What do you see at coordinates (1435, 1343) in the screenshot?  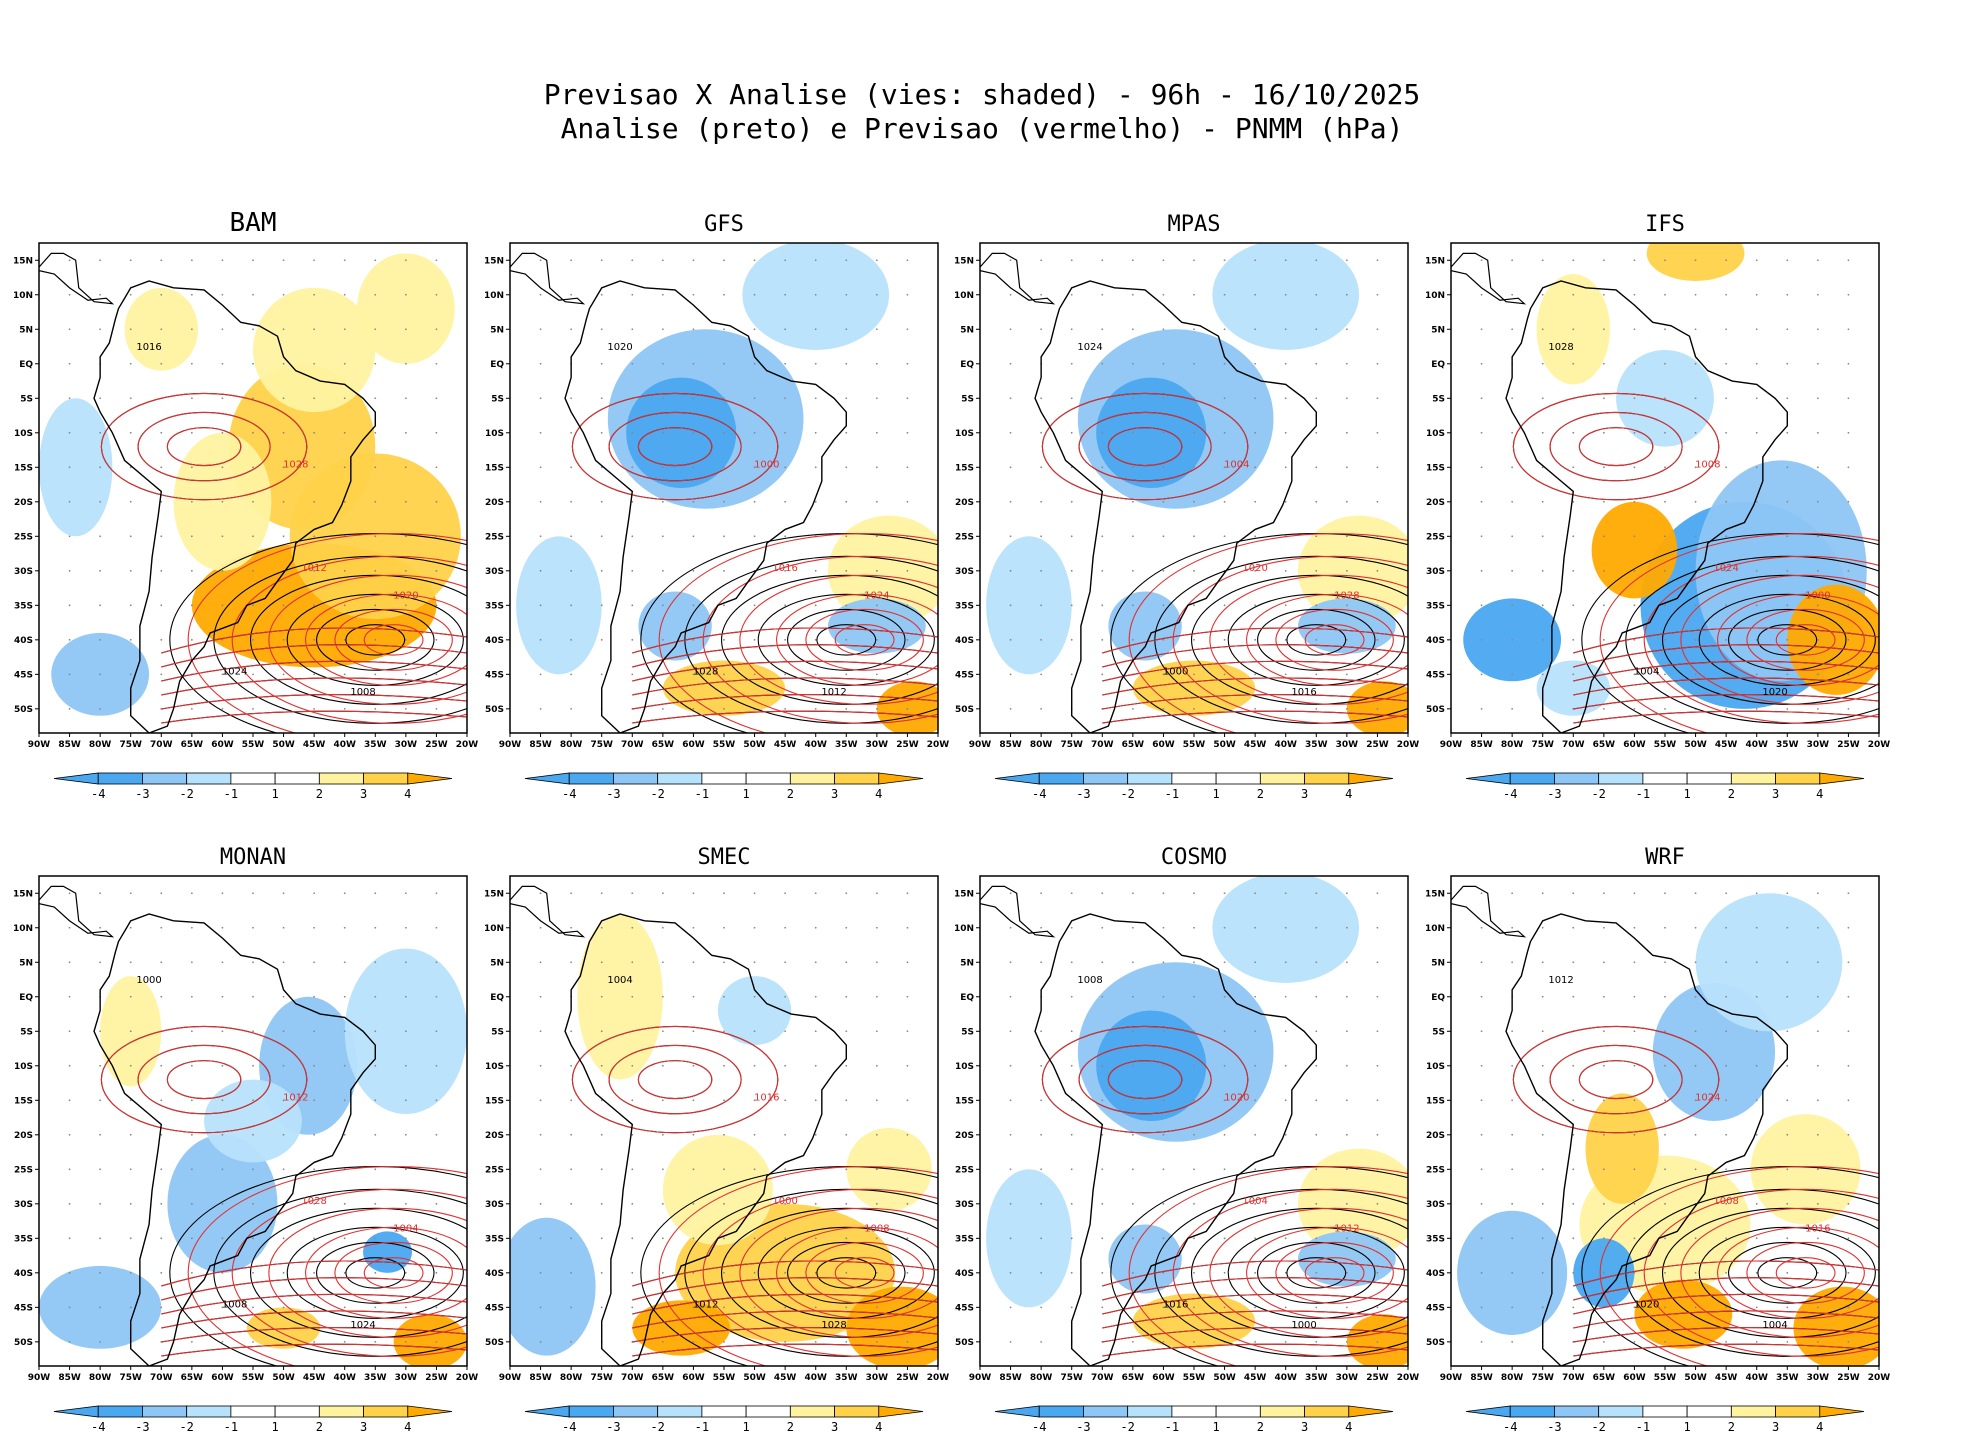 I see `y-tick-label: 50S` at bounding box center [1435, 1343].